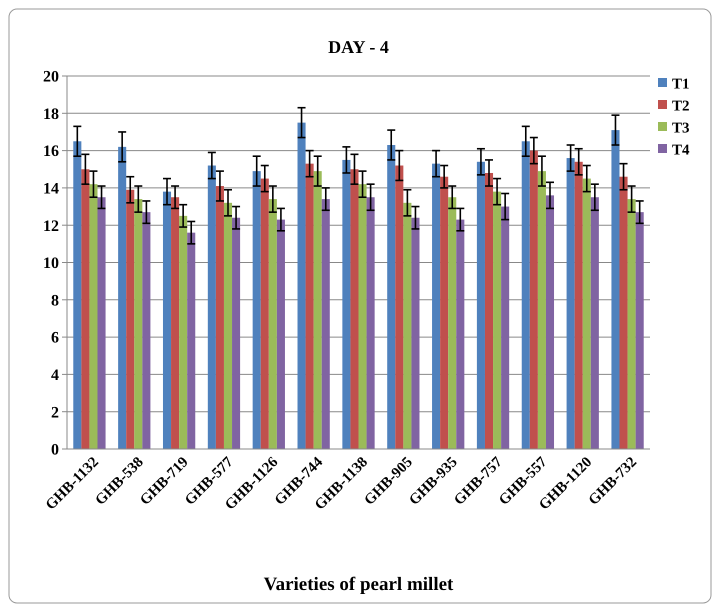 This screenshot has height=612, width=720. What do you see at coordinates (55, 338) in the screenshot?
I see `y-tick-label: 6` at bounding box center [55, 338].